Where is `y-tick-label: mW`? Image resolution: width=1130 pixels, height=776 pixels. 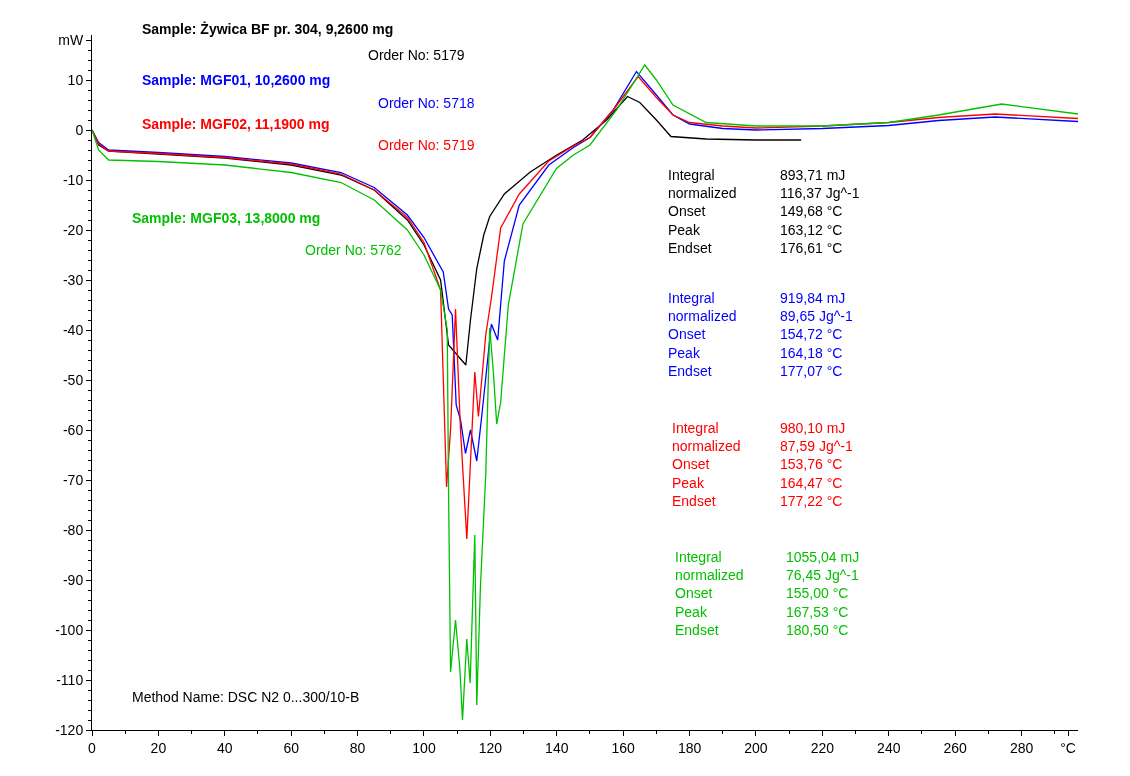 y-tick-label: mW is located at coordinates (71, 39).